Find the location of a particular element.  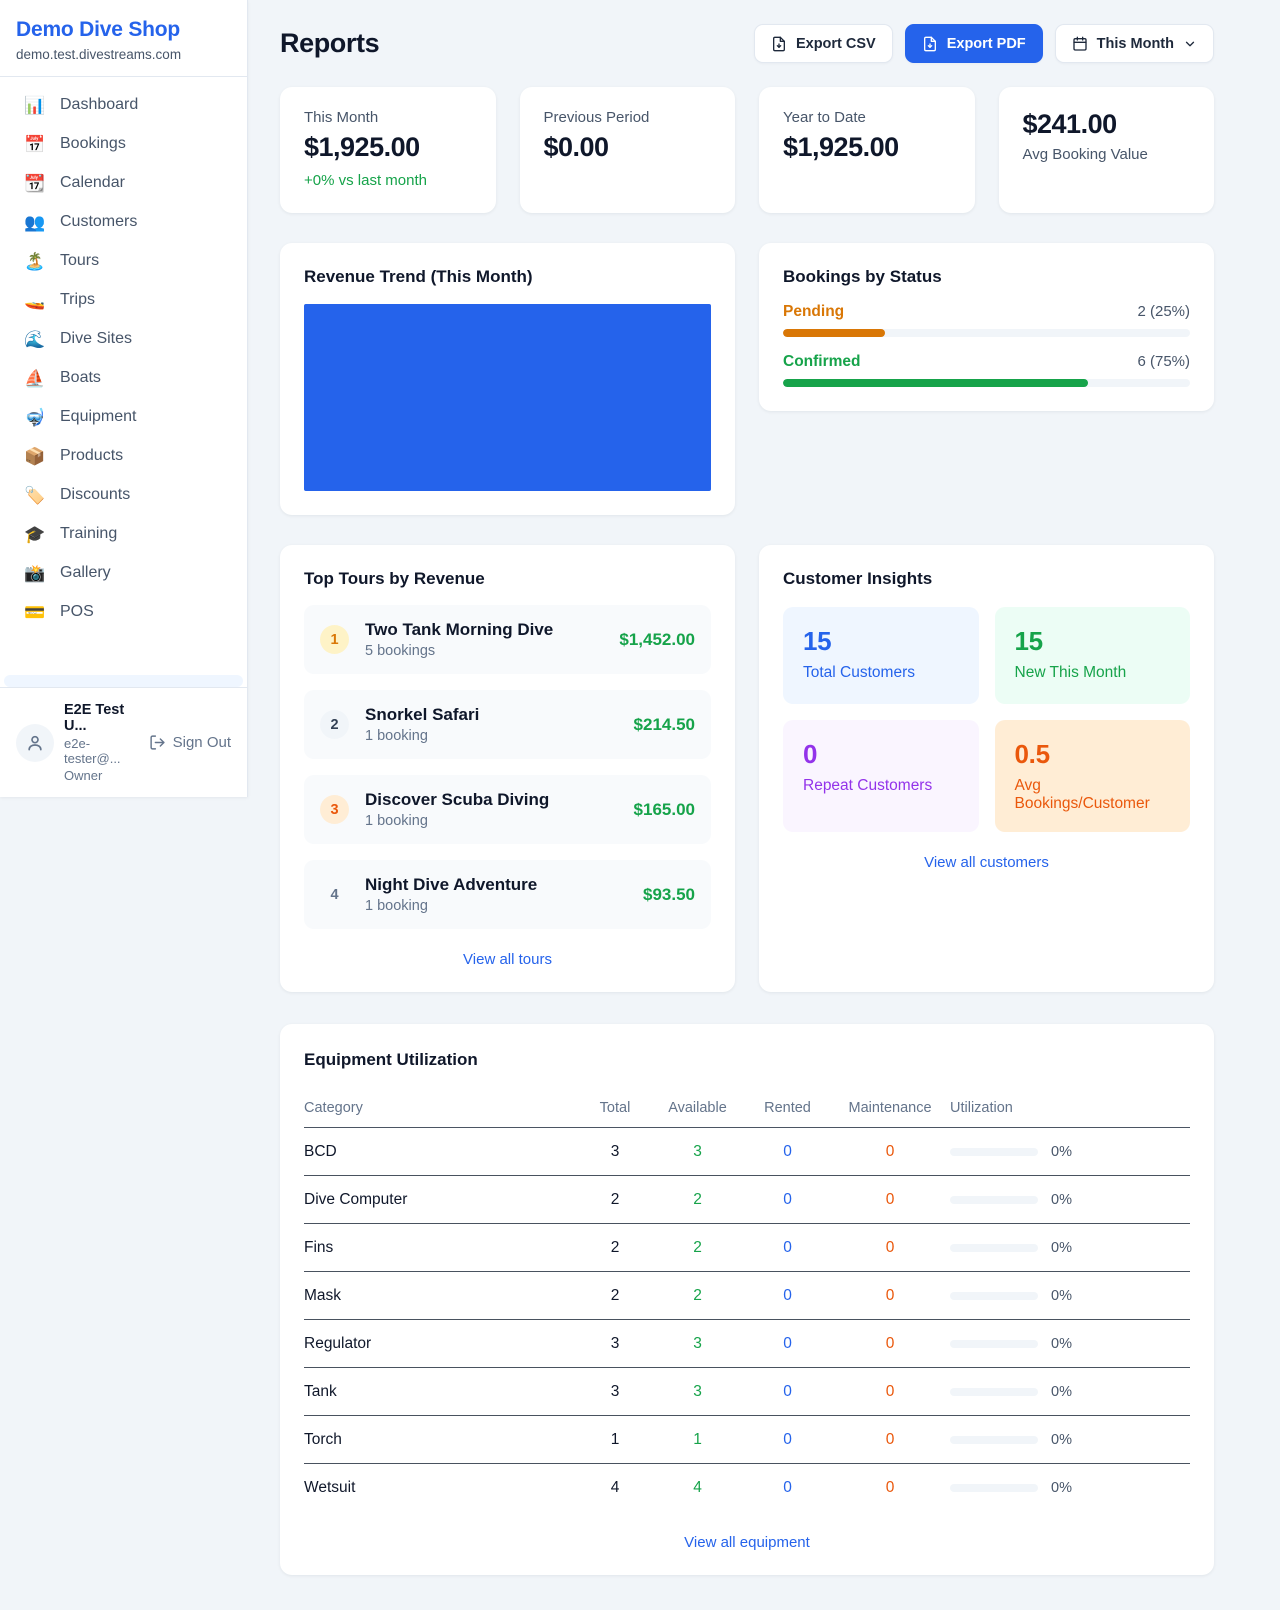

view-all-customers-link: View all customers is located at coordinates (986, 862).